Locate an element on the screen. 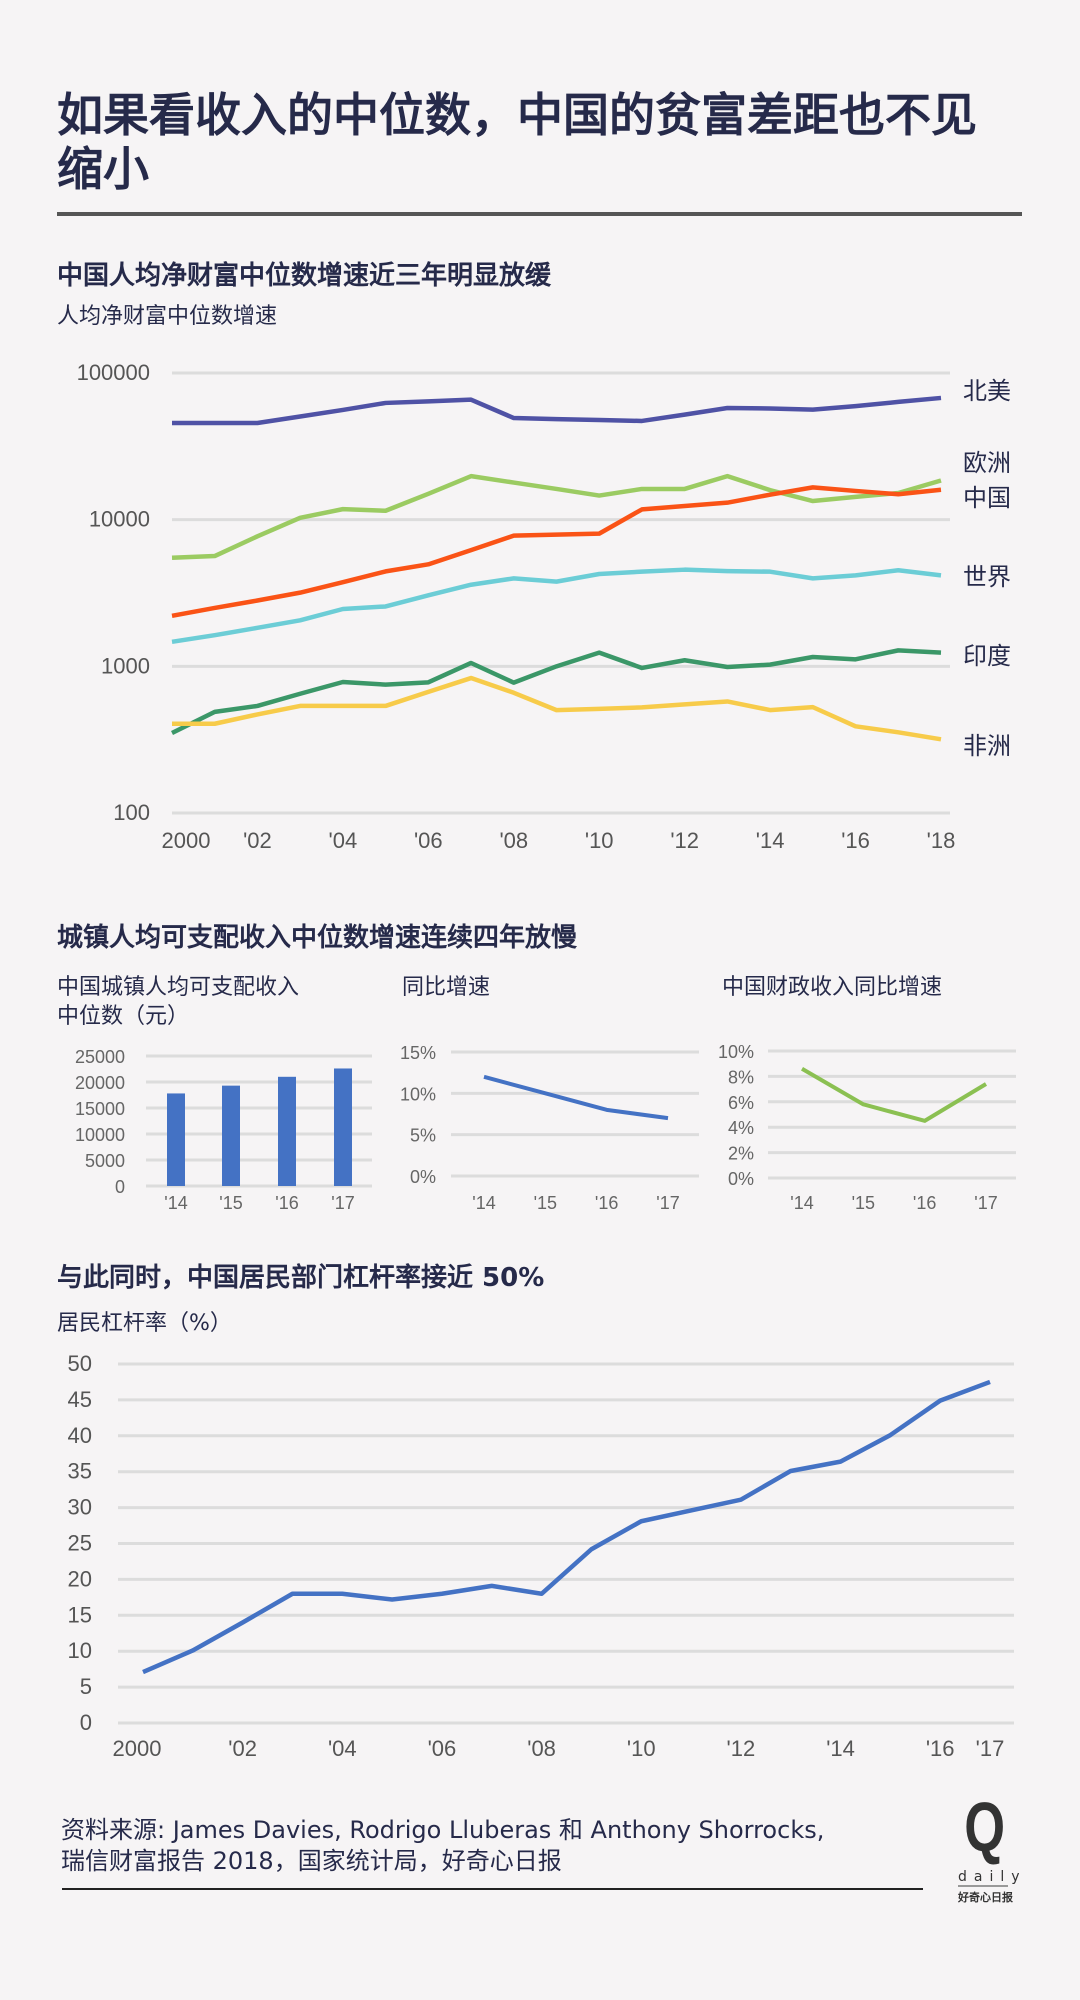 The image size is (1080, 2000). y-tick-label: 50 is located at coordinates (80, 1363).